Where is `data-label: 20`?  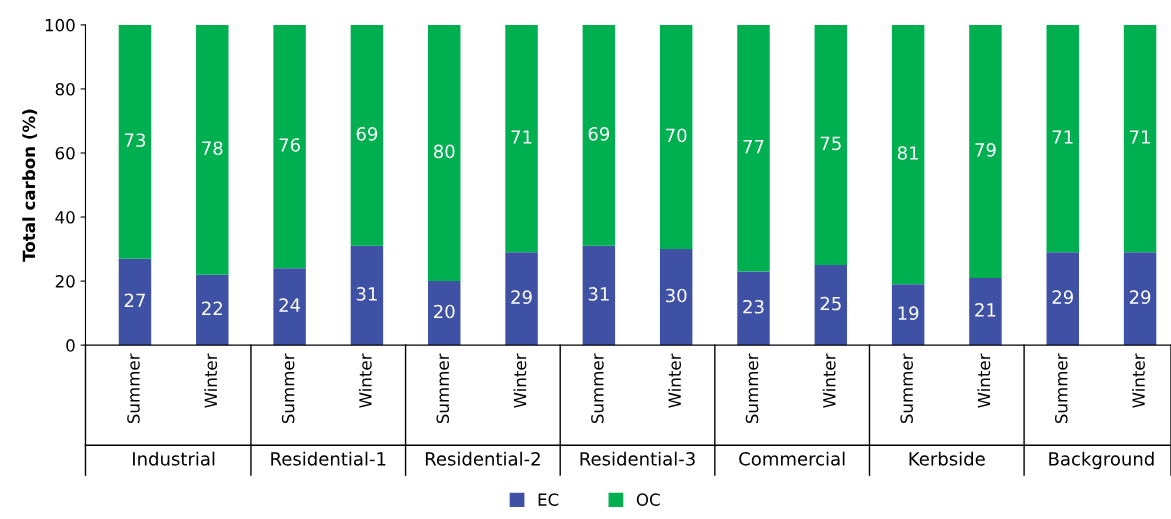 data-label: 20 is located at coordinates (444, 311).